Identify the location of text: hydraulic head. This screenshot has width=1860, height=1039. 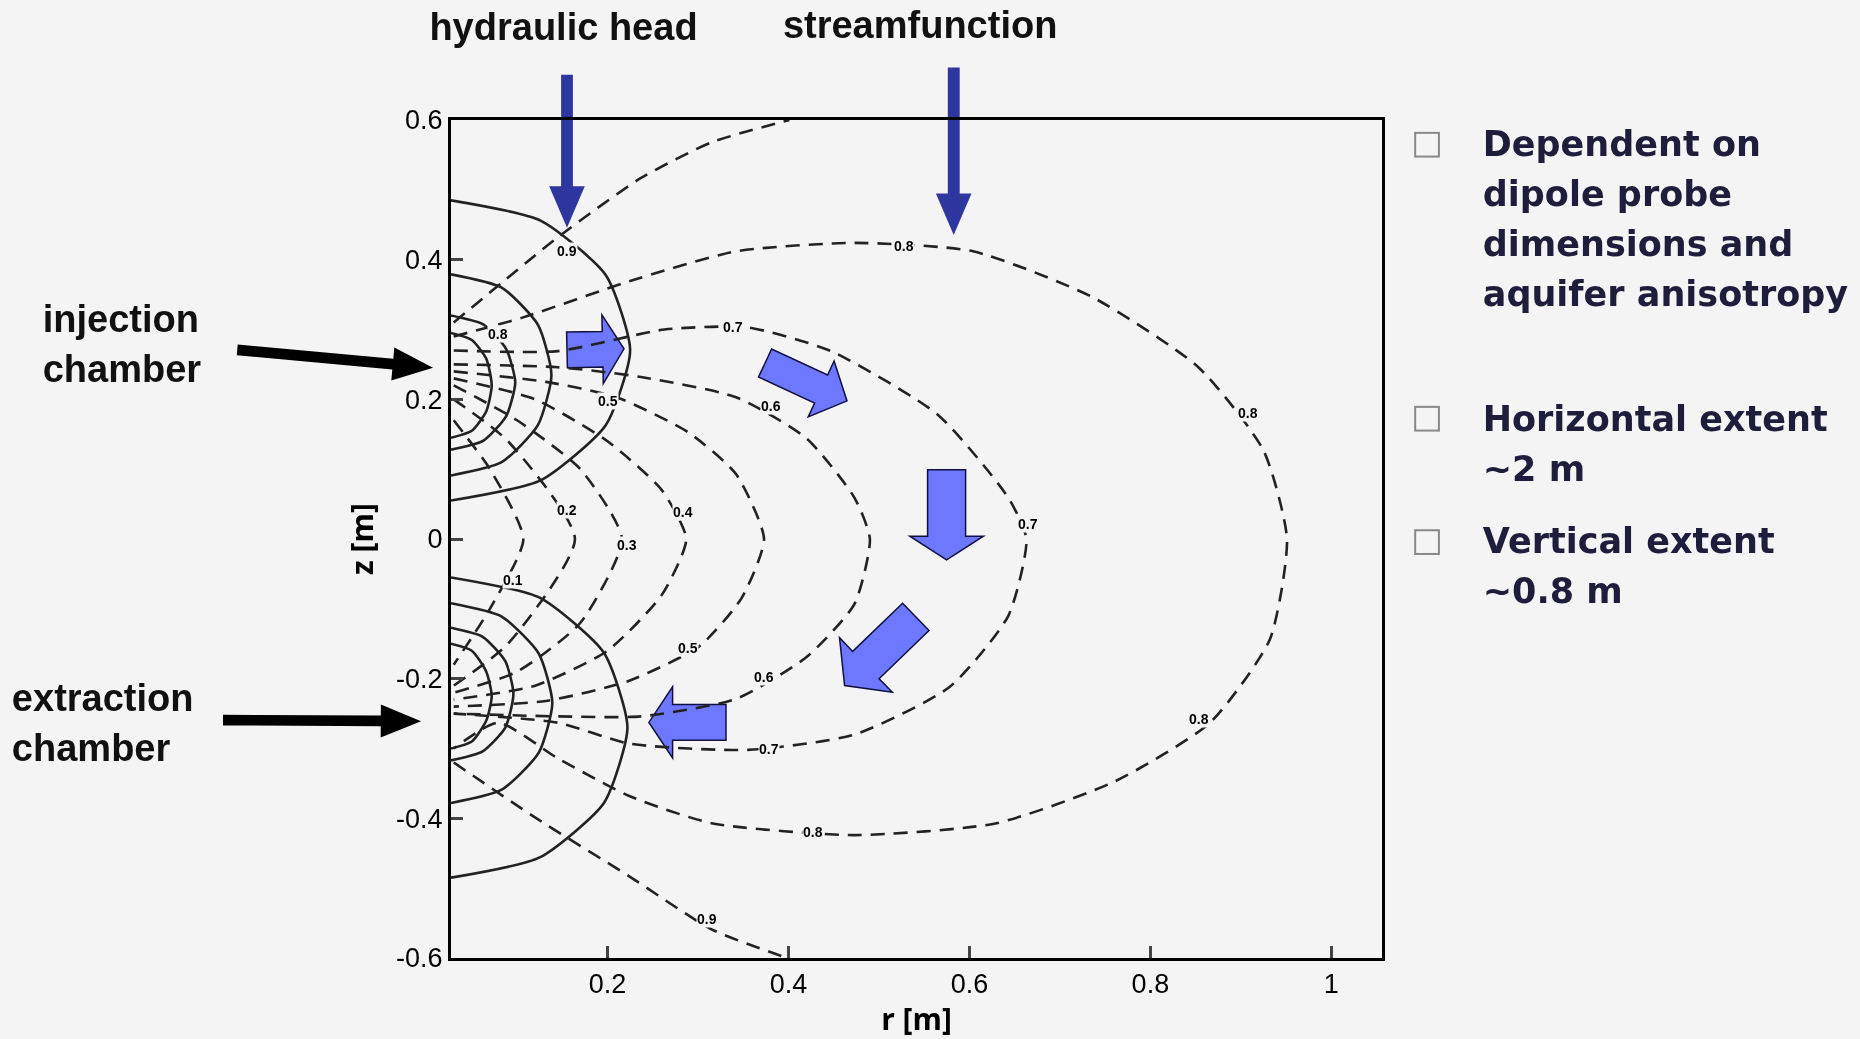
(563, 27).